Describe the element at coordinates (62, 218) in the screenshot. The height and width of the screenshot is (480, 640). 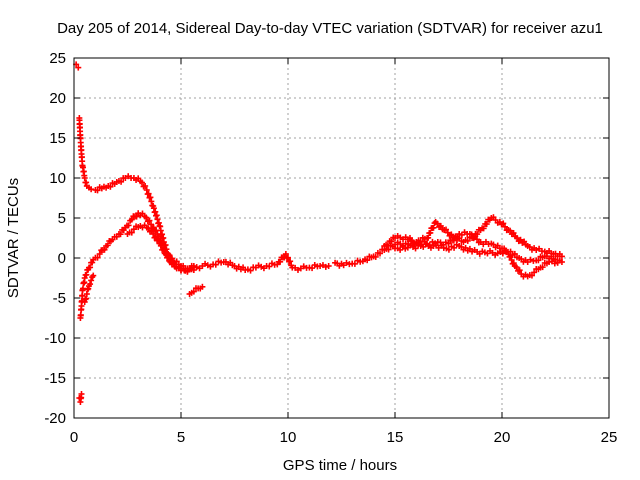
I see `y-tick-label: 5` at that location.